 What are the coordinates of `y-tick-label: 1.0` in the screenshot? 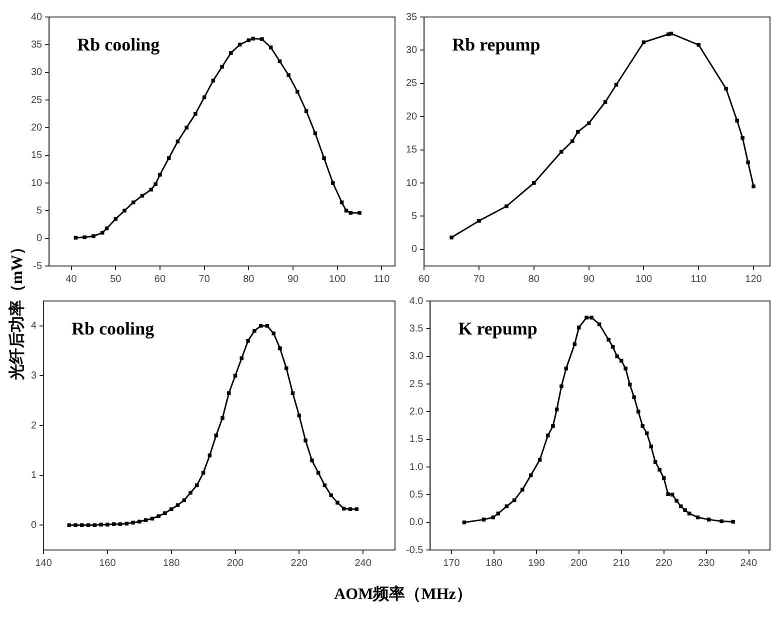 It's located at (416, 467).